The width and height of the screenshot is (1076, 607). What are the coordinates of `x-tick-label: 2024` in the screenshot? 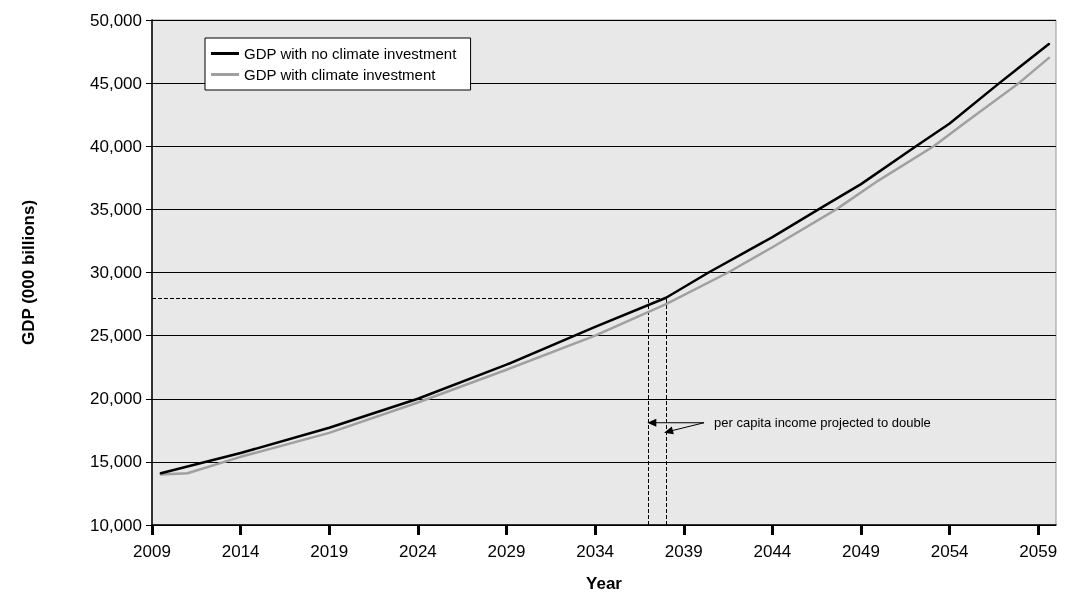 It's located at (417, 551).